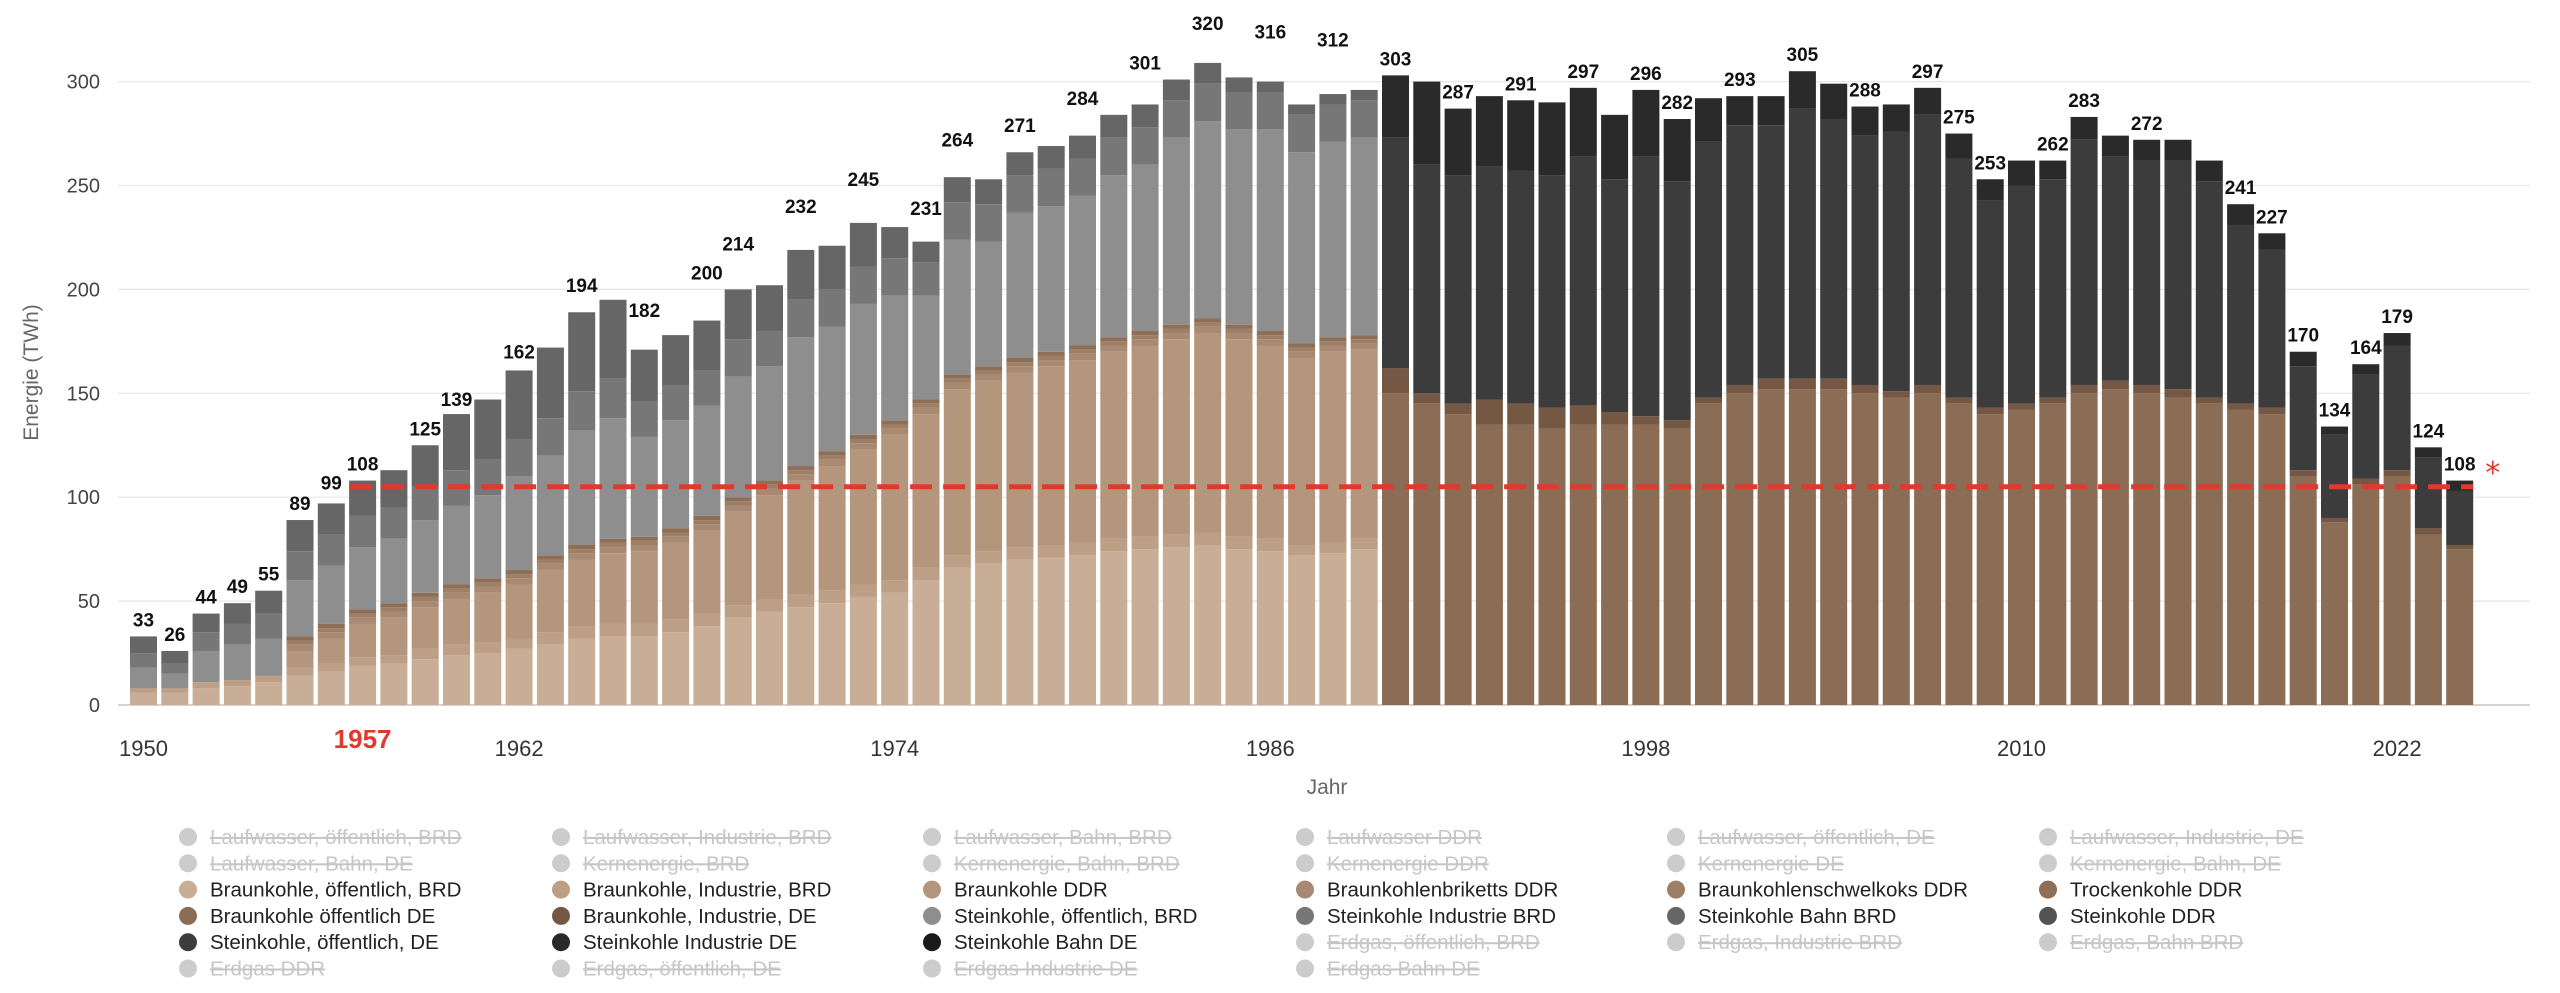 The image size is (2560, 993). I want to click on legend-item: Kernenergie DDR, so click(1392, 863).